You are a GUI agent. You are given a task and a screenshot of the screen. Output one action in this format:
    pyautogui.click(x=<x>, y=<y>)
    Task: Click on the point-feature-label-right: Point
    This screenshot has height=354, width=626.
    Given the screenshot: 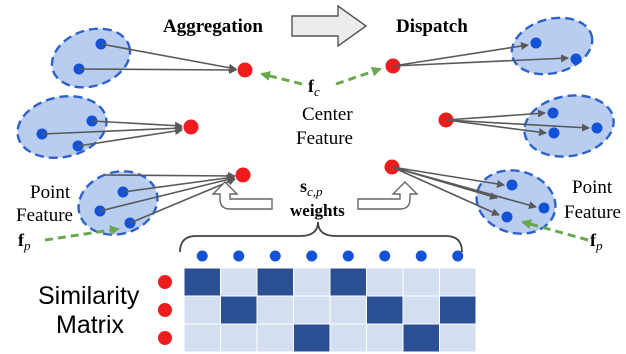 What is the action you would take?
    pyautogui.click(x=592, y=187)
    